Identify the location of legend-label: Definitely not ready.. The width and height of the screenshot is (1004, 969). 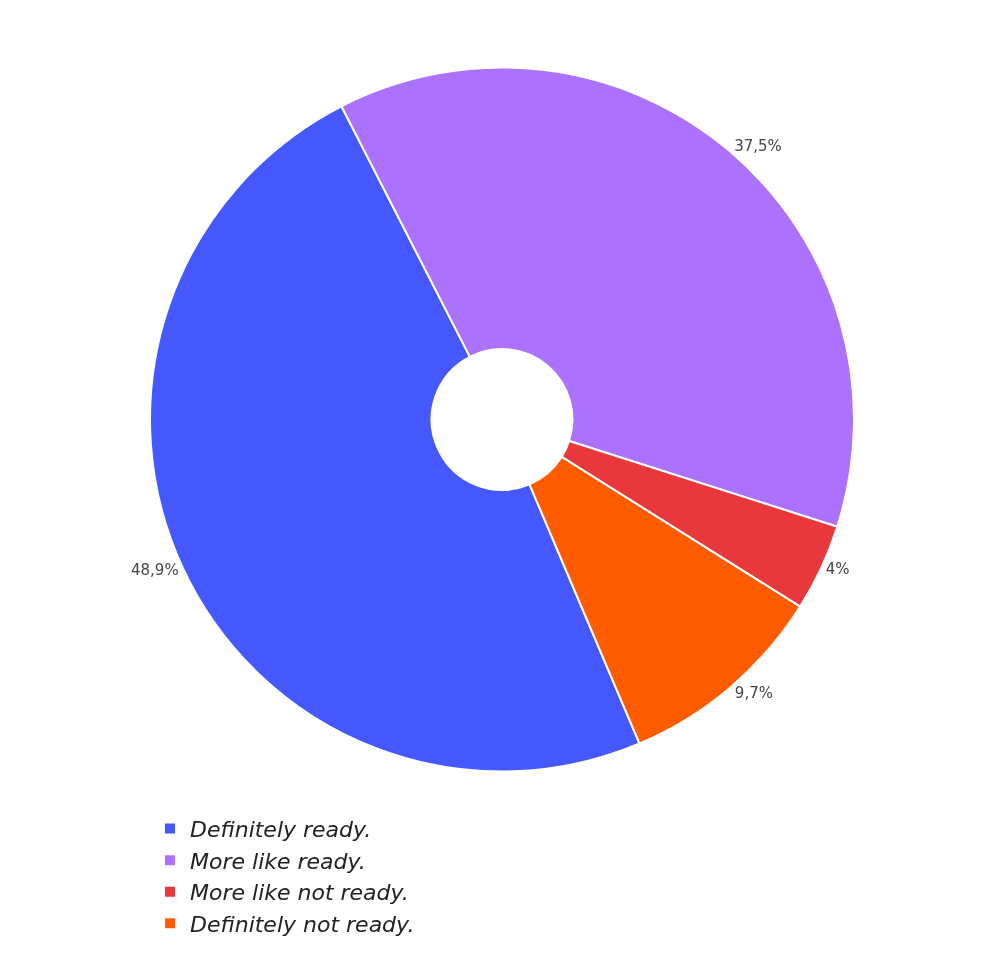
(302, 924).